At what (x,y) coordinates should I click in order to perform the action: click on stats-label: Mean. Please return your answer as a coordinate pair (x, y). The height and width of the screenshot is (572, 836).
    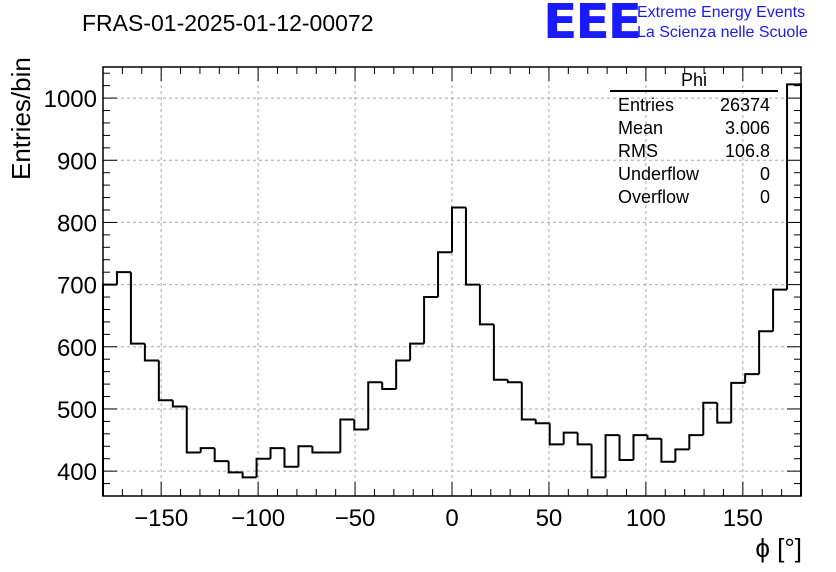
    Looking at the image, I should click on (641, 128).